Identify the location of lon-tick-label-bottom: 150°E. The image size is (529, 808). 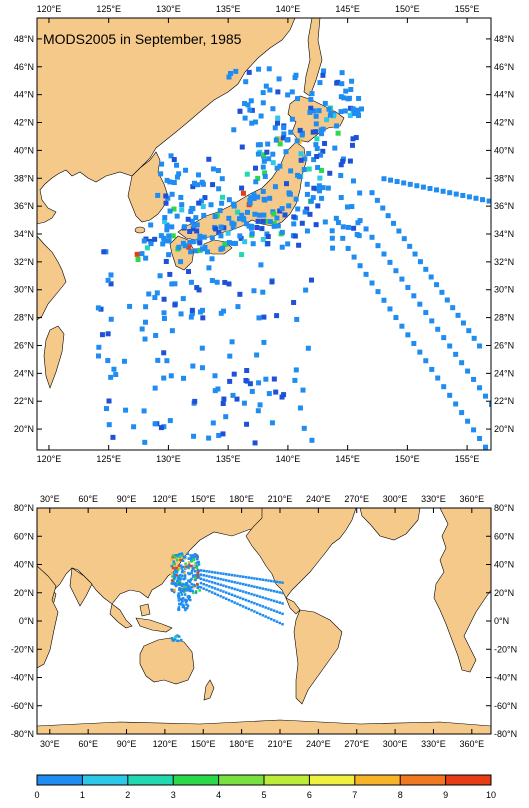
(407, 459).